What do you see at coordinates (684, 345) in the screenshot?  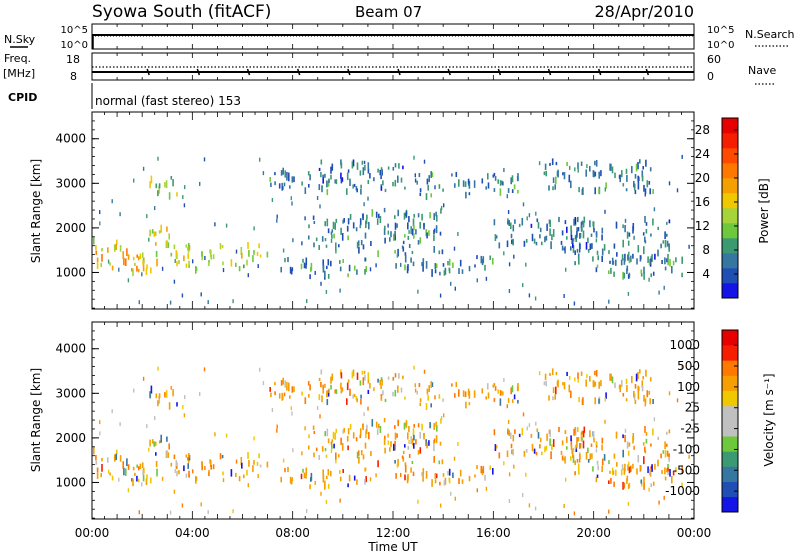 I see `velocity-cbar-tick: 1000` at bounding box center [684, 345].